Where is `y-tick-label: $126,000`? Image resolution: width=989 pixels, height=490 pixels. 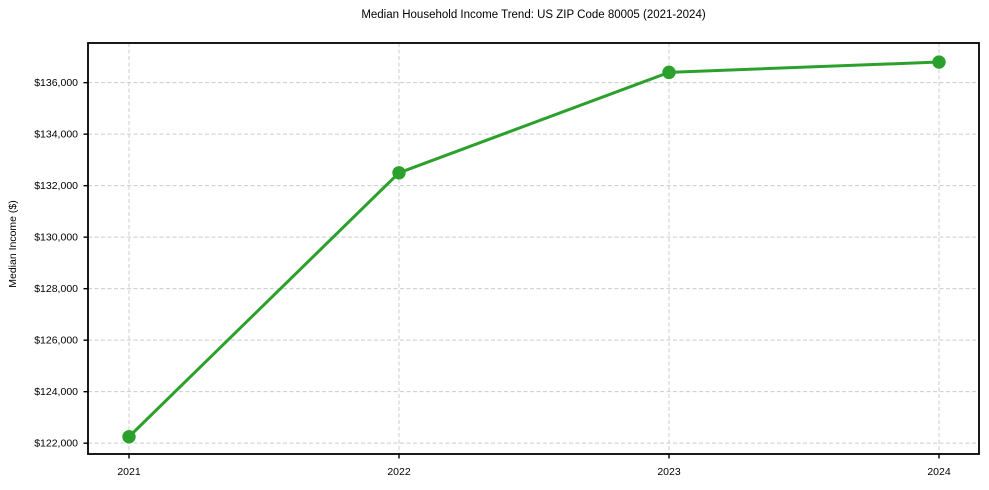
y-tick-label: $126,000 is located at coordinates (56, 341).